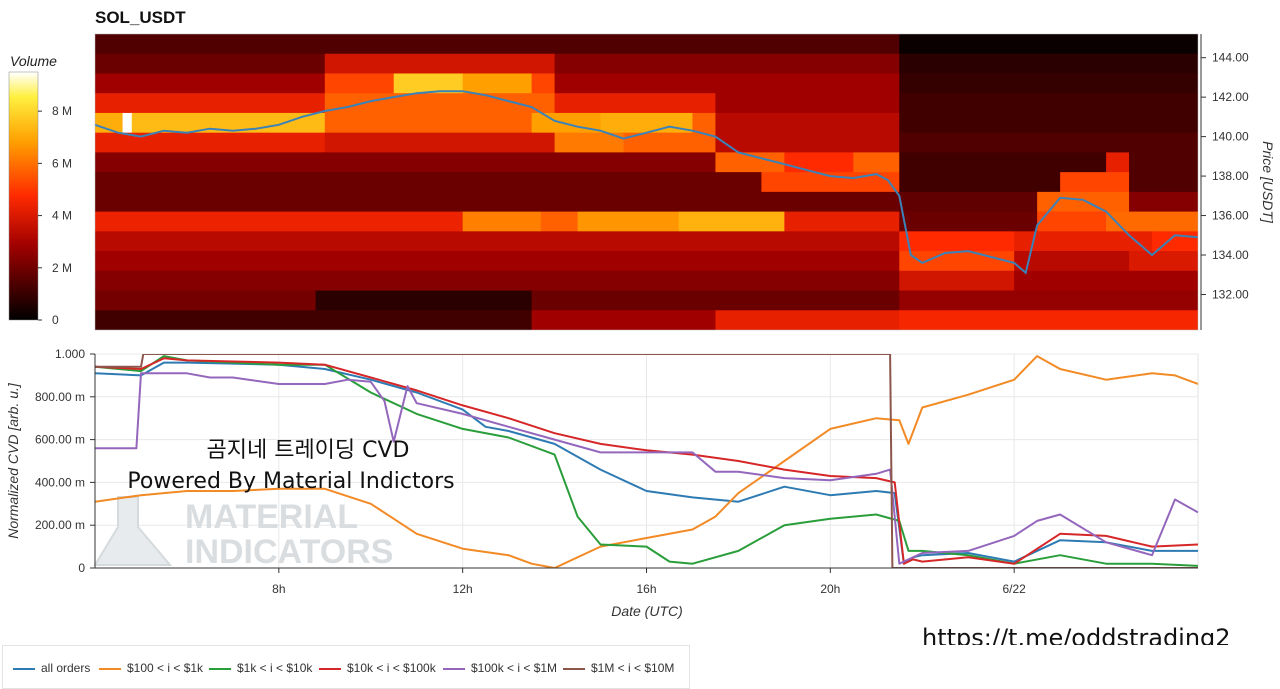  Describe the element at coordinates (60, 397) in the screenshot. I see `cvd-y-tick-label: 800.00 m` at that location.